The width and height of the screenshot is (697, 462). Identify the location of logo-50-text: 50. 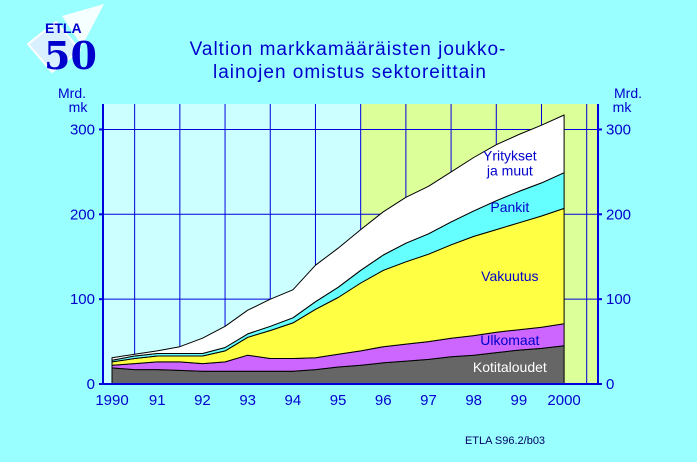
(70, 55).